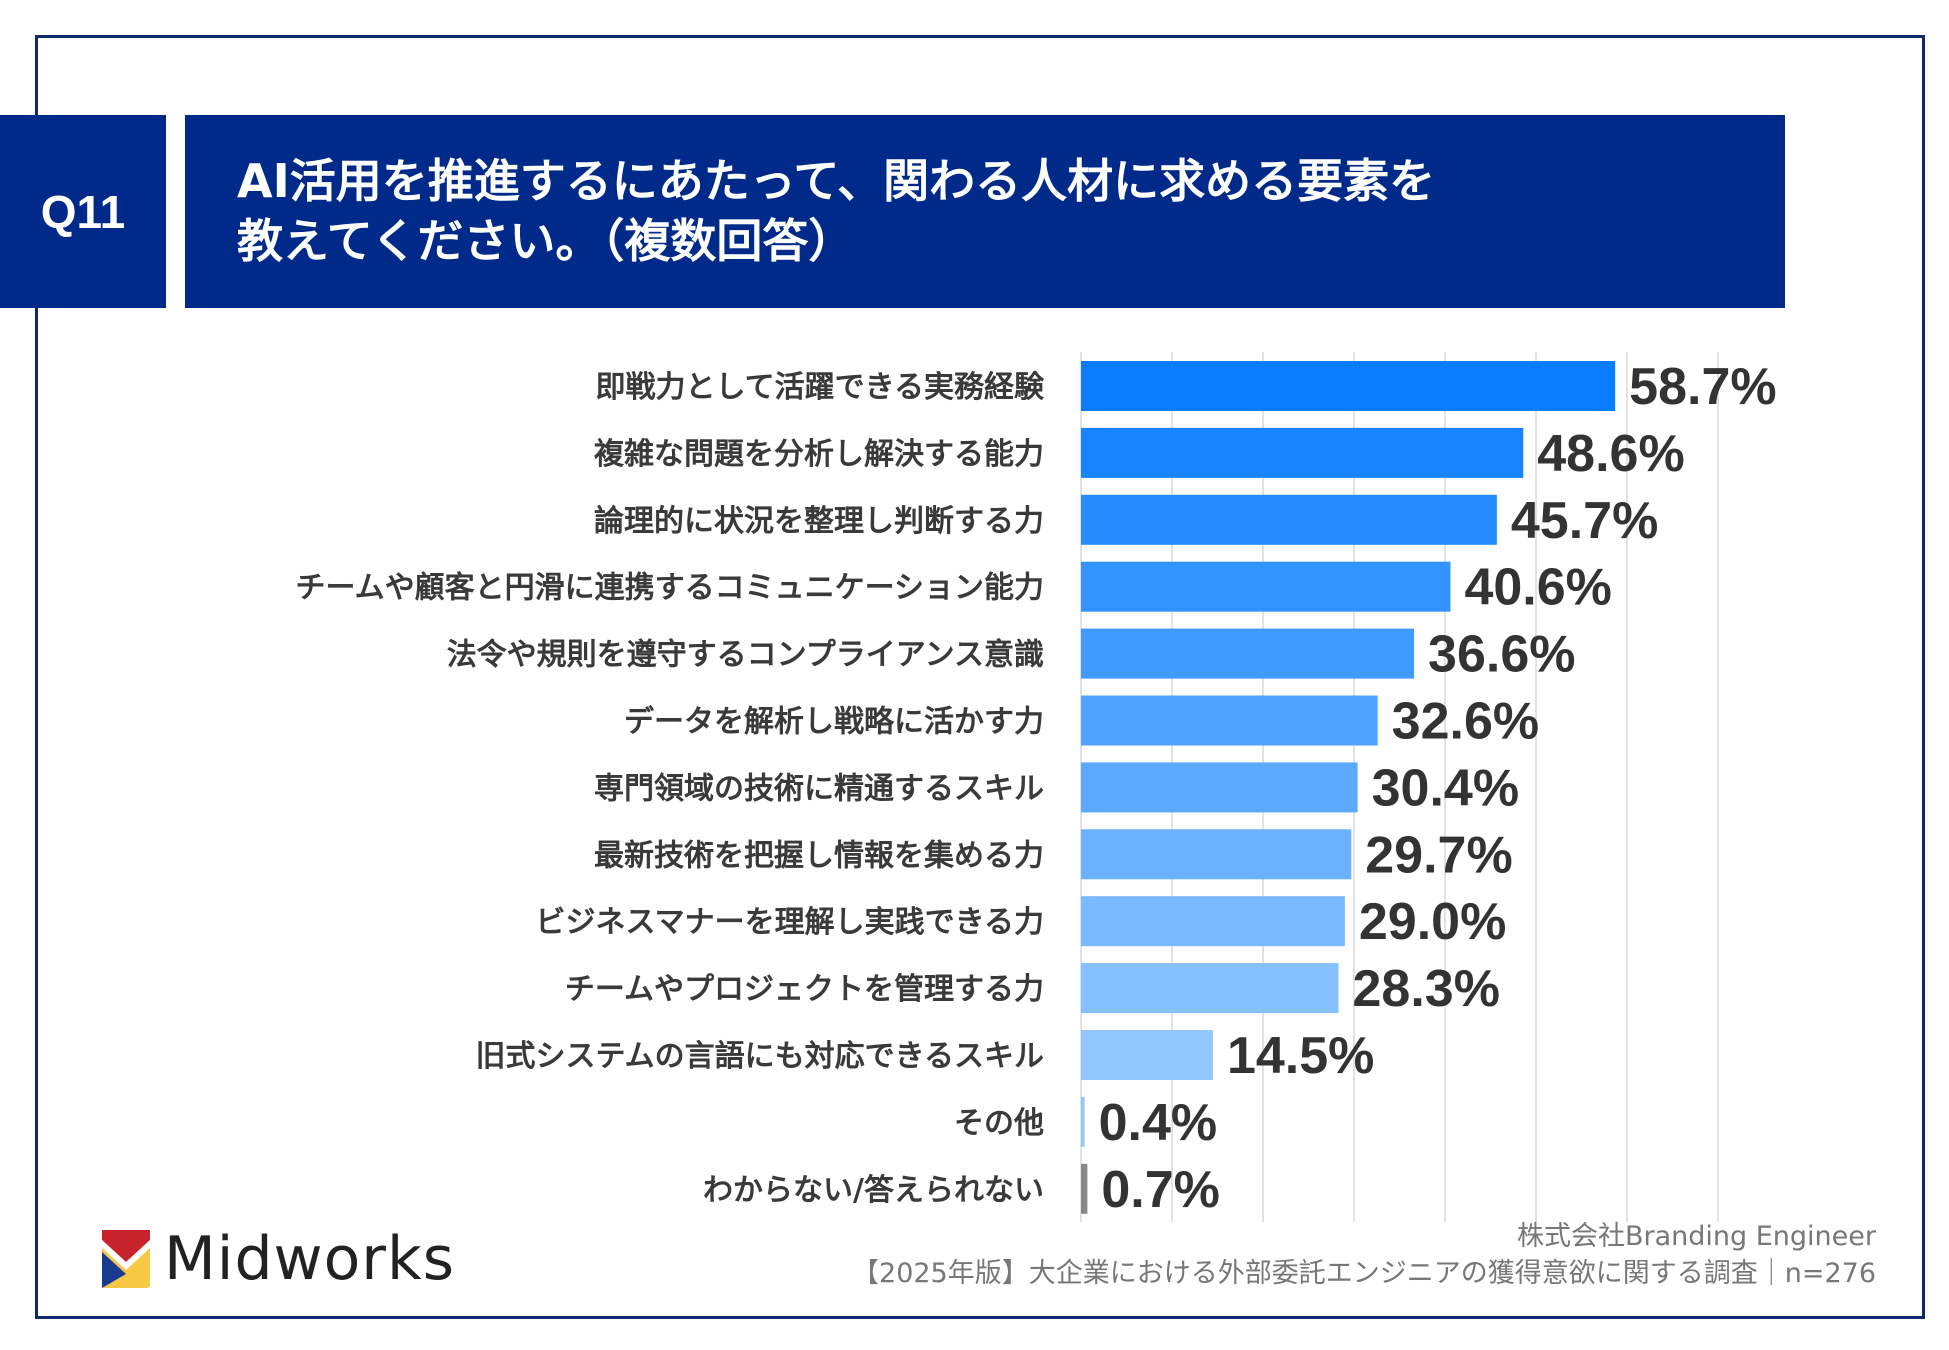  Describe the element at coordinates (819, 788) in the screenshot. I see `category-label: 専門領域の技術に精通するスキル` at that location.